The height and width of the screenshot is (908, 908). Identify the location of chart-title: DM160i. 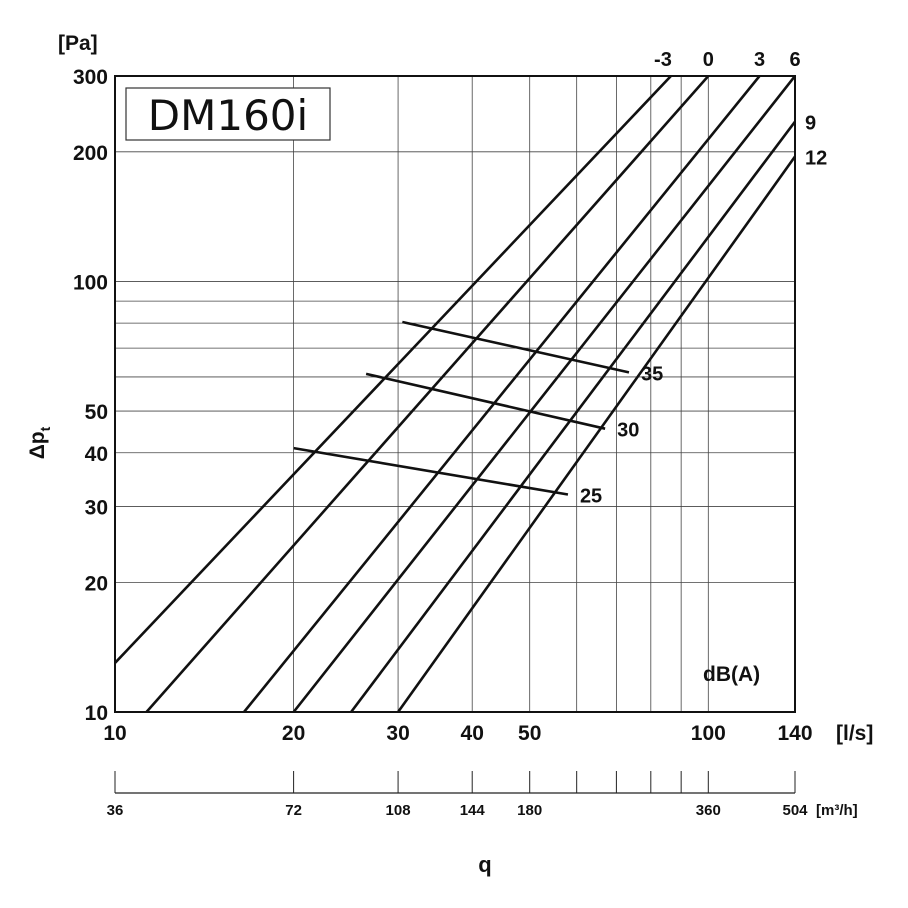
(228, 115).